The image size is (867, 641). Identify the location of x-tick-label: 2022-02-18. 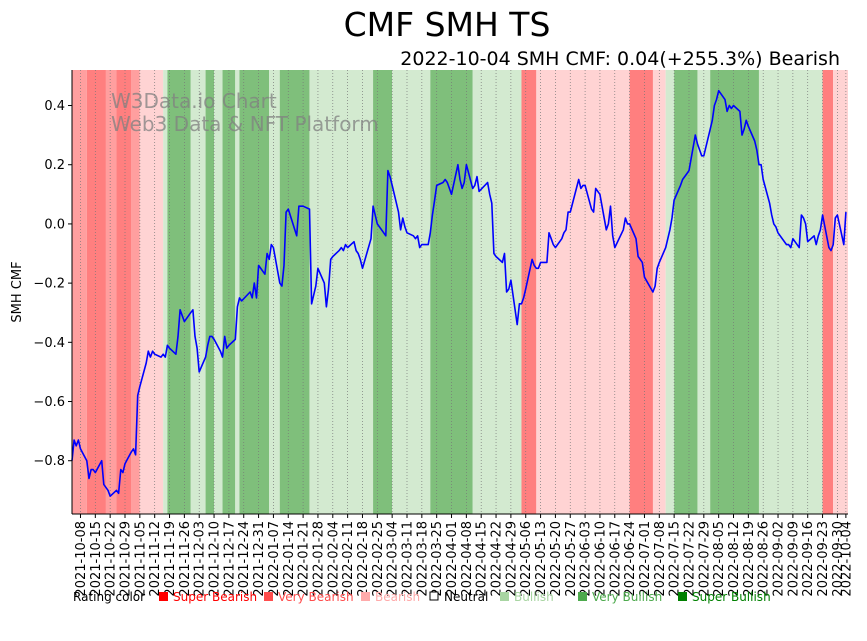
(363, 559).